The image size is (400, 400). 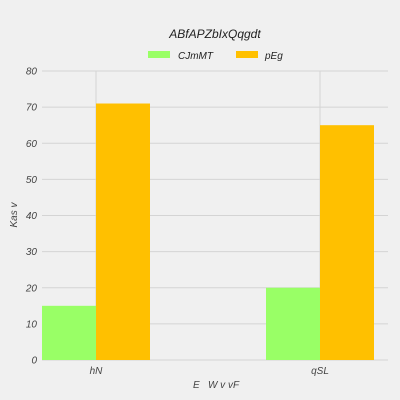 I want to click on y-tick-label-10: 10, so click(x=32, y=324).